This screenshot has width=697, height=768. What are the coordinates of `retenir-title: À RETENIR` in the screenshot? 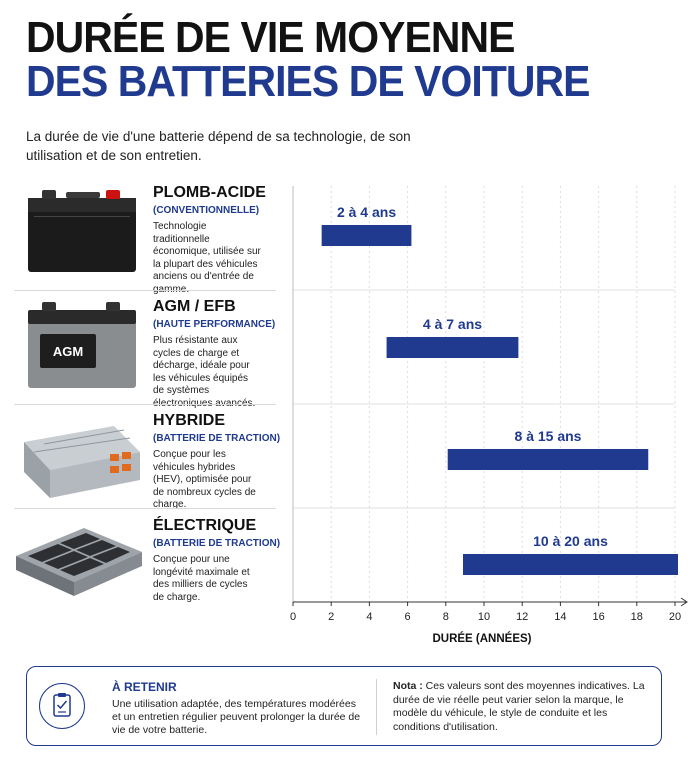 It's located at (144, 687).